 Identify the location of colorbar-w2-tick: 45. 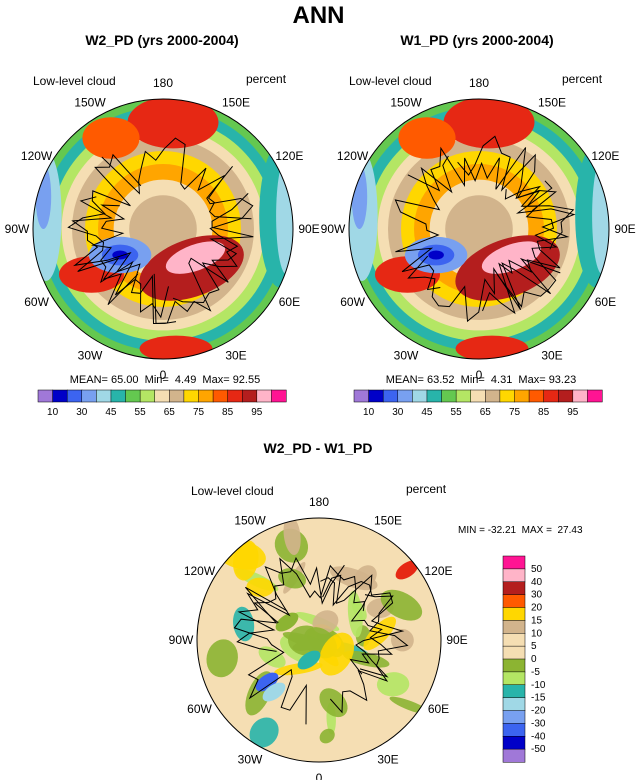
(111, 412).